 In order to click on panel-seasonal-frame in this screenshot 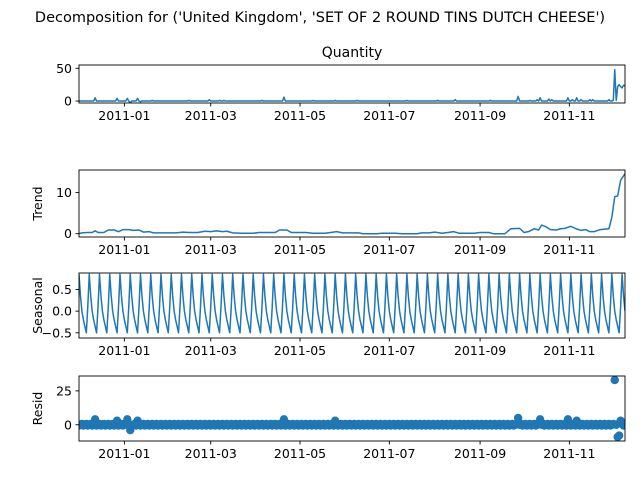, I will do `click(352, 305)`.